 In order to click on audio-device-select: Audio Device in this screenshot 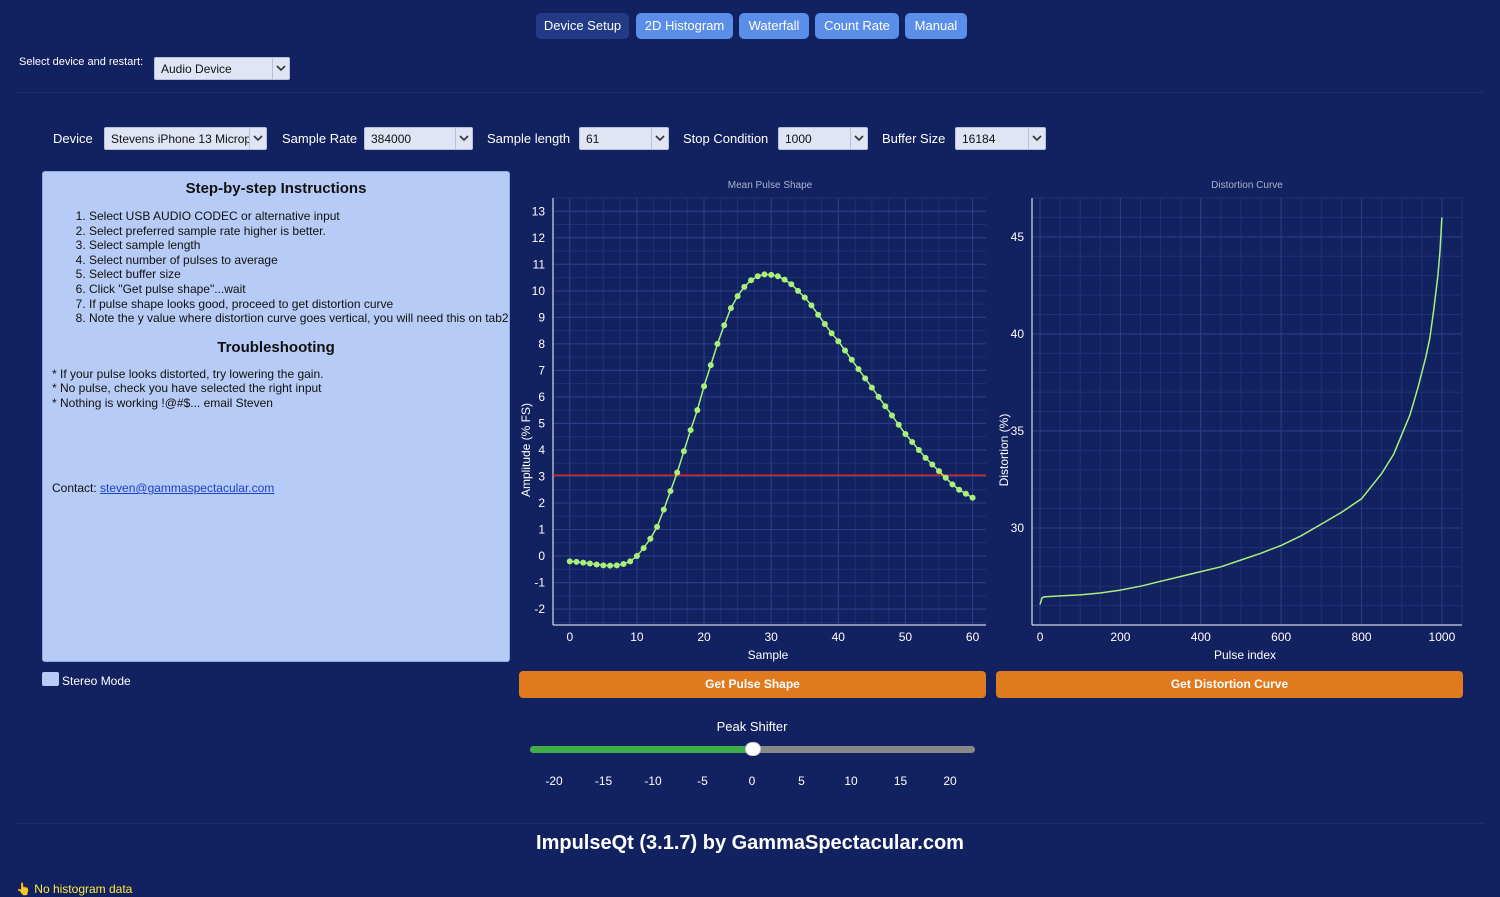, I will do `click(222, 68)`.